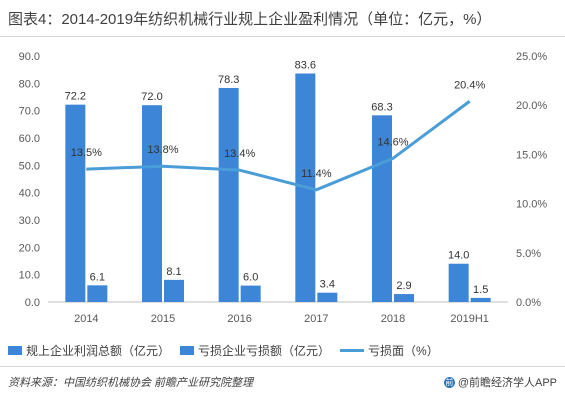 Image resolution: width=565 pixels, height=401 pixels. What do you see at coordinates (239, 319) in the screenshot?
I see `x-tick-label: 2016` at bounding box center [239, 319].